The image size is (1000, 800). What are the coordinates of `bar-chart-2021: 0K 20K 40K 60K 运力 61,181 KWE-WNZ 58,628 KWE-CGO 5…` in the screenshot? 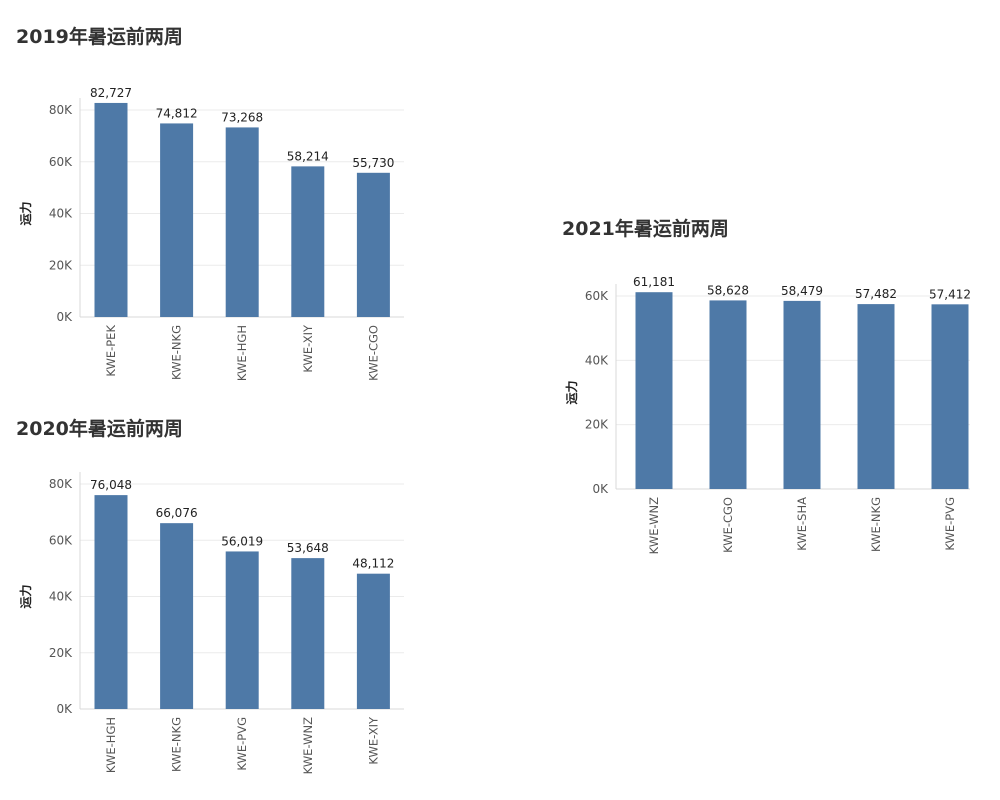 It's located at (767, 414).